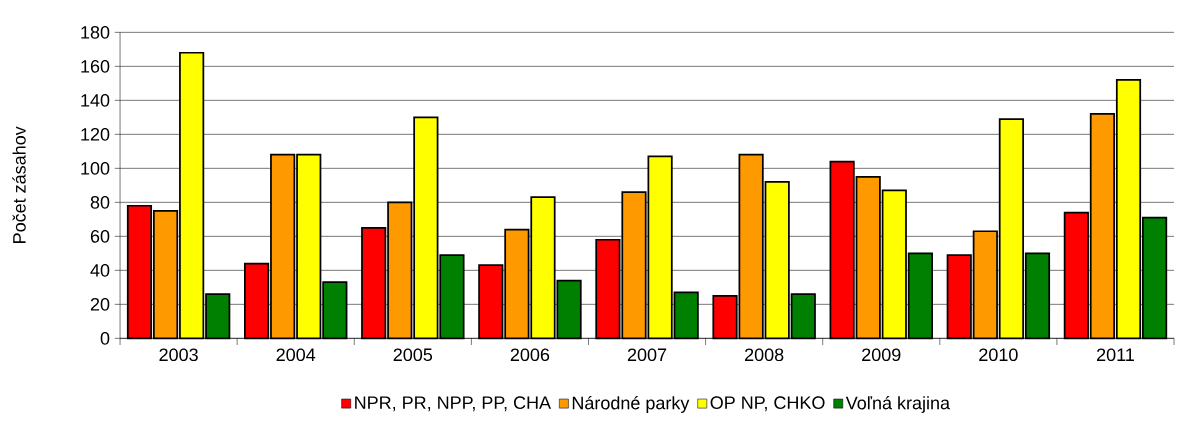 This screenshot has height=431, width=1188. Describe the element at coordinates (998, 355) in the screenshot. I see `x-tick-label: 2010` at that location.